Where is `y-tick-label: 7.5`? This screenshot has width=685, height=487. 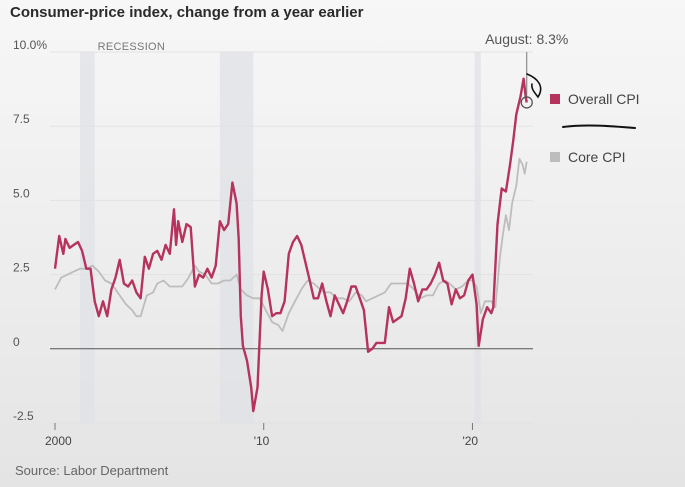 y-tick-label: 7.5 is located at coordinates (21, 119).